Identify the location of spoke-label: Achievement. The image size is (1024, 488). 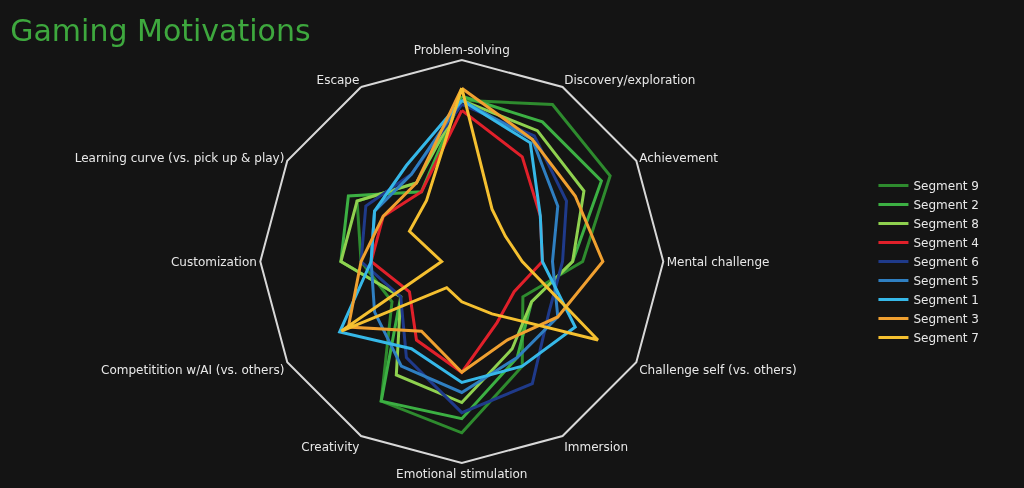
(679, 157).